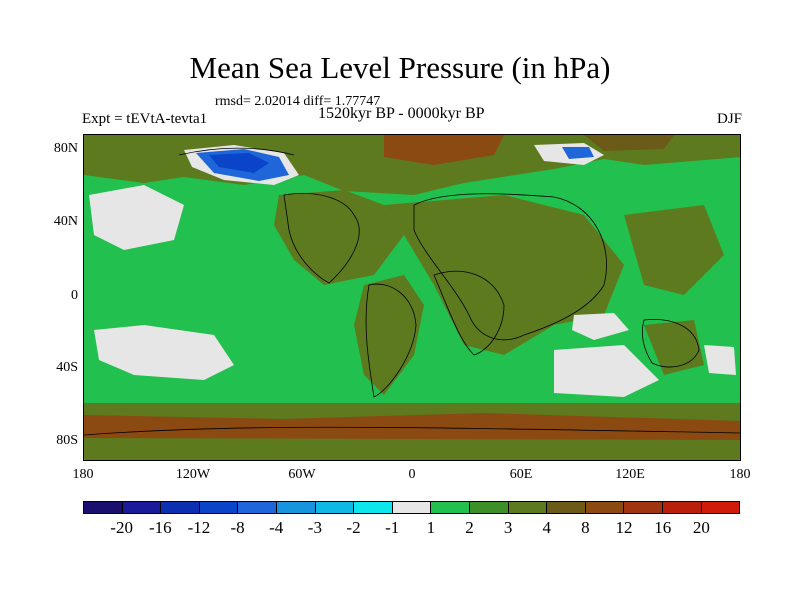  What do you see at coordinates (160, 527) in the screenshot?
I see `colorbar-label: -16` at bounding box center [160, 527].